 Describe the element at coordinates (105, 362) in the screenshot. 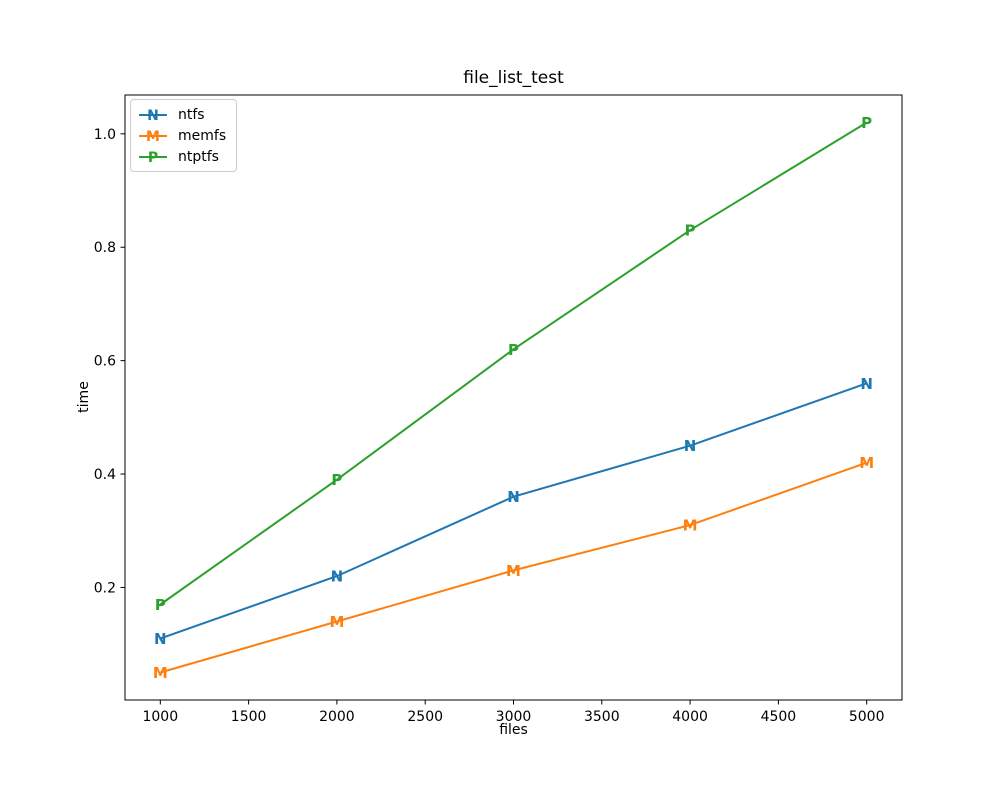

I see `y-tick-label: 0.6` at that location.